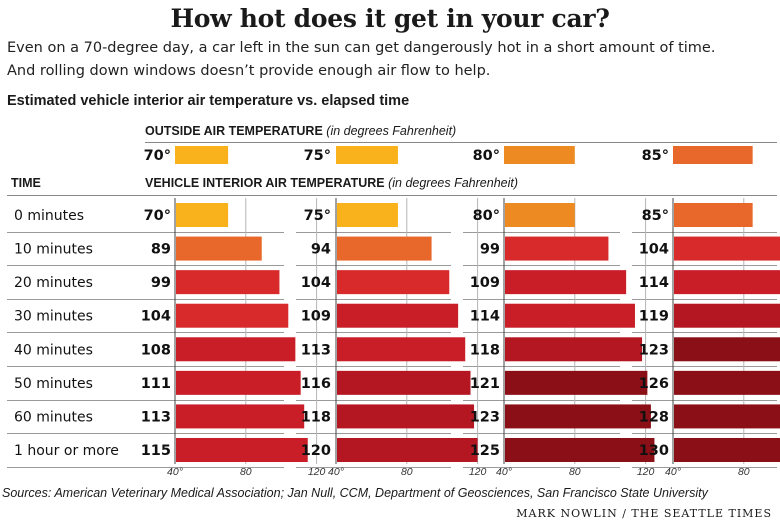 The image size is (780, 522). What do you see at coordinates (157, 156) in the screenshot?
I see `outside-temp-value: 70°` at bounding box center [157, 156].